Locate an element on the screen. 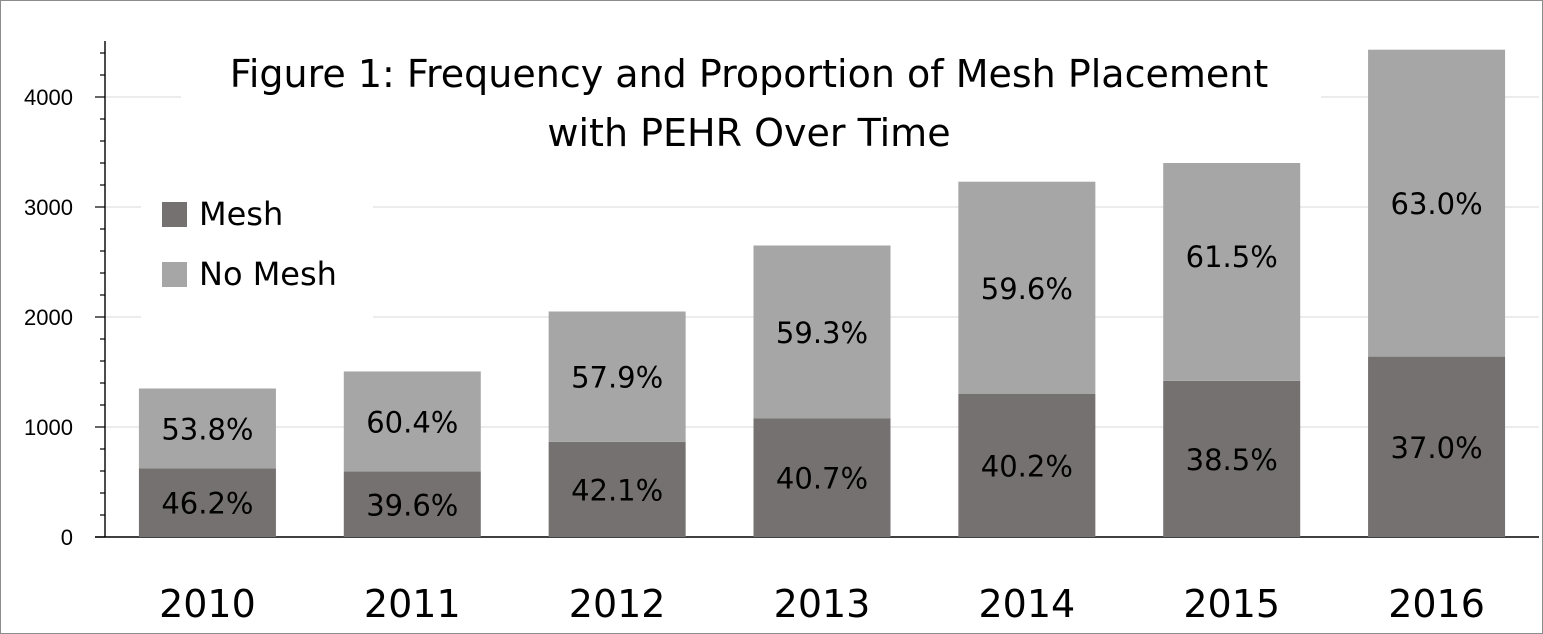 This screenshot has width=1543, height=634. legend-label-no-mesh: No Mesh is located at coordinates (268, 274).